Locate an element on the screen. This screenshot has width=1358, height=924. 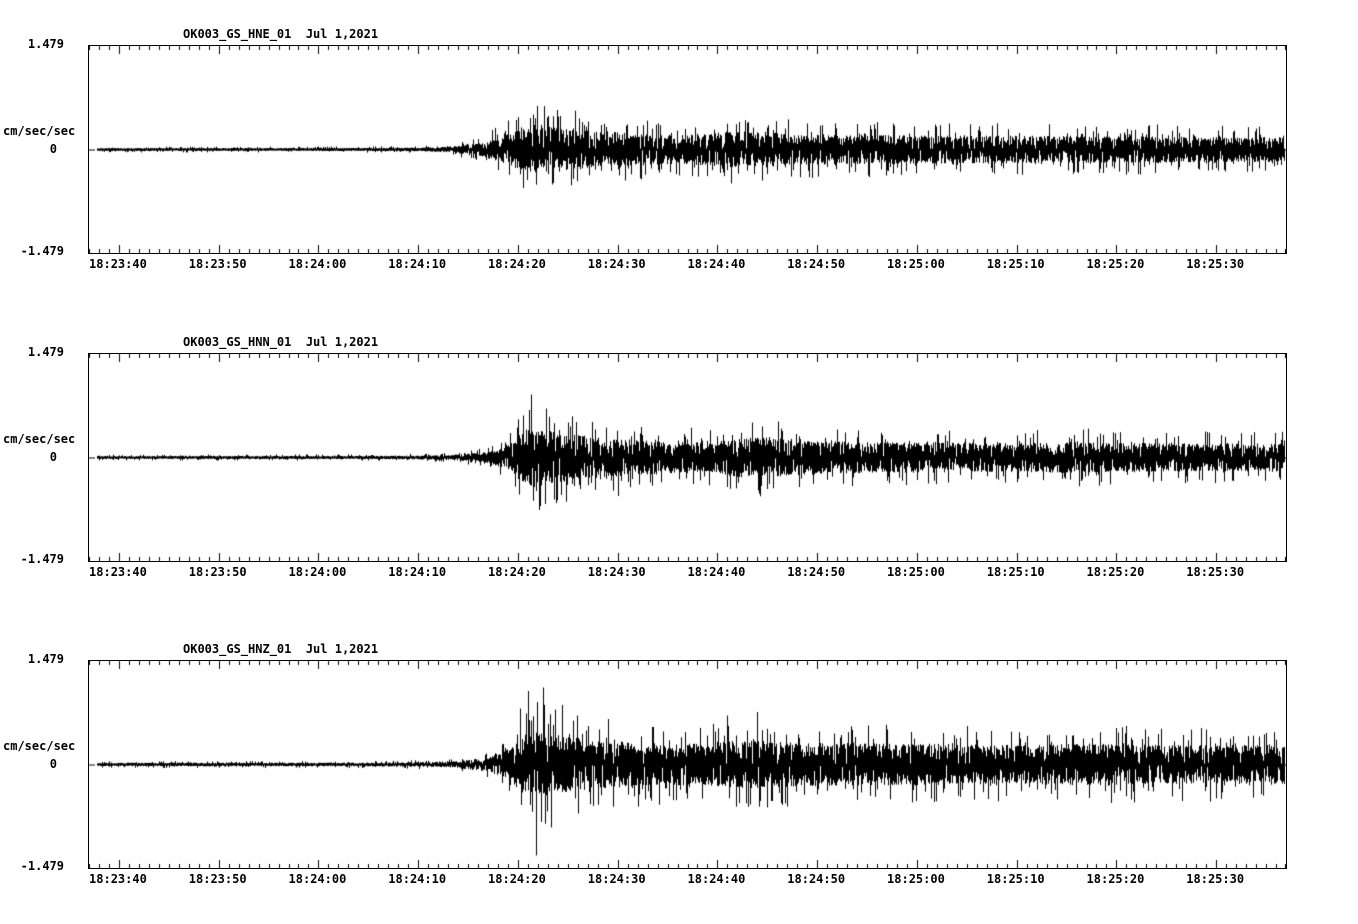
panel-title: OK003_GS_HNE_01 Jul 1,2021 is located at coordinates (281, 34).